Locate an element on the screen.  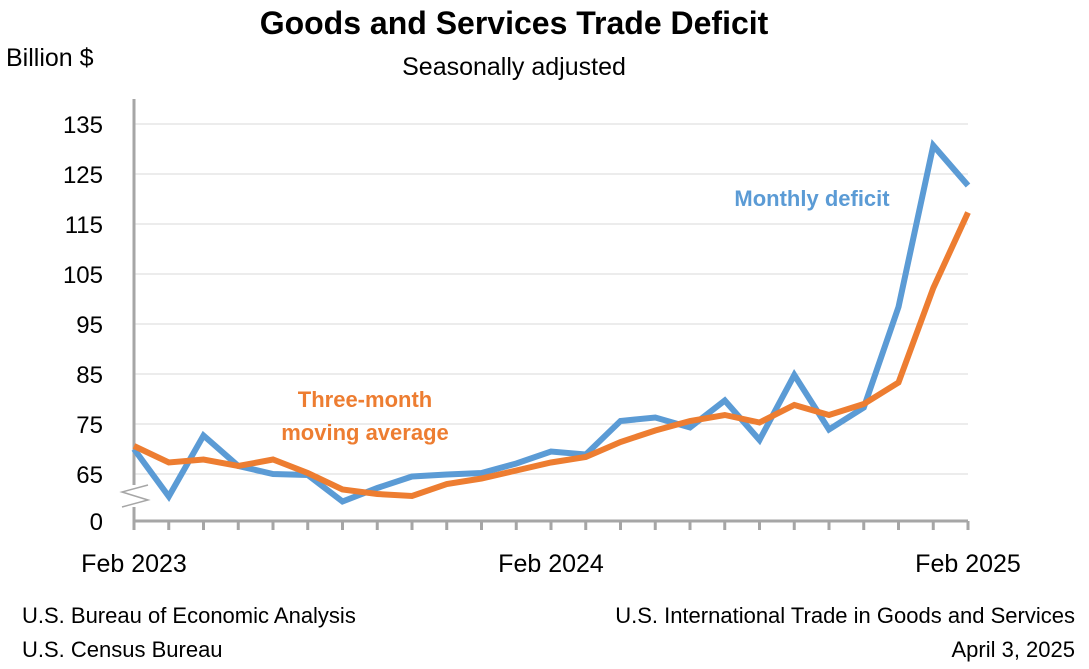
y-tick-label: 105 is located at coordinates (83, 275).